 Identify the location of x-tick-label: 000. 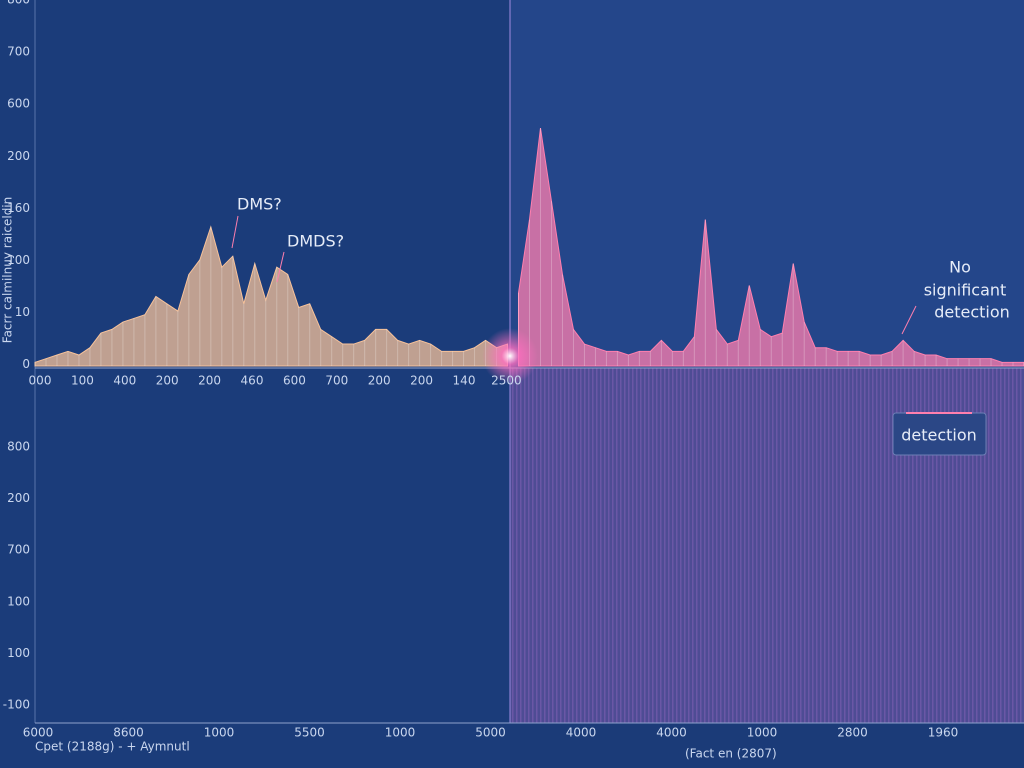
(40, 381).